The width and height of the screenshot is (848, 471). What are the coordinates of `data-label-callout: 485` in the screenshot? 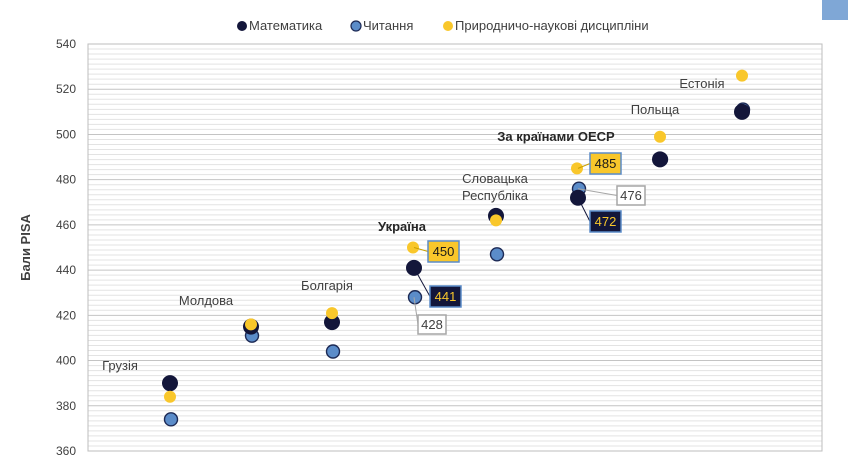 It's located at (599, 163).